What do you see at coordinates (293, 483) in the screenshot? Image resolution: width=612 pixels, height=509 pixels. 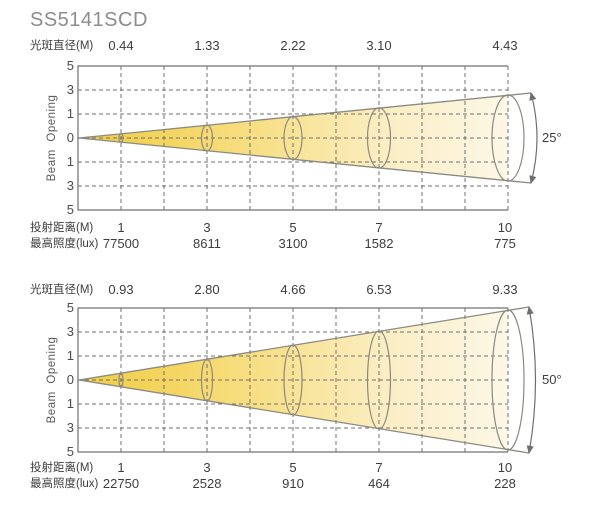 I see `illuminance-value: 910` at bounding box center [293, 483].